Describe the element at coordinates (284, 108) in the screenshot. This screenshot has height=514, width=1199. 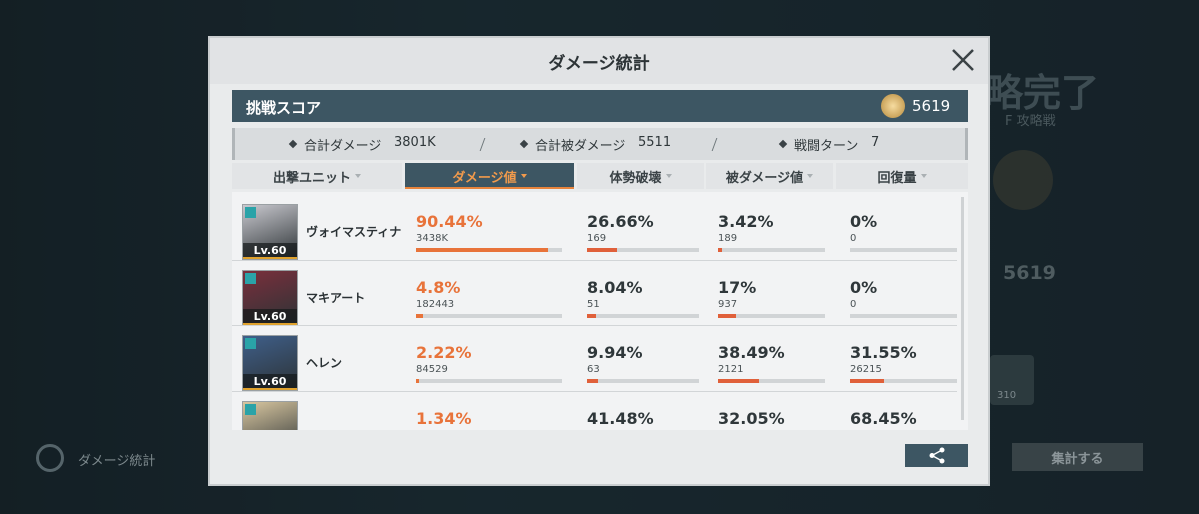
I see `score-label: 挑戦スコア` at that location.